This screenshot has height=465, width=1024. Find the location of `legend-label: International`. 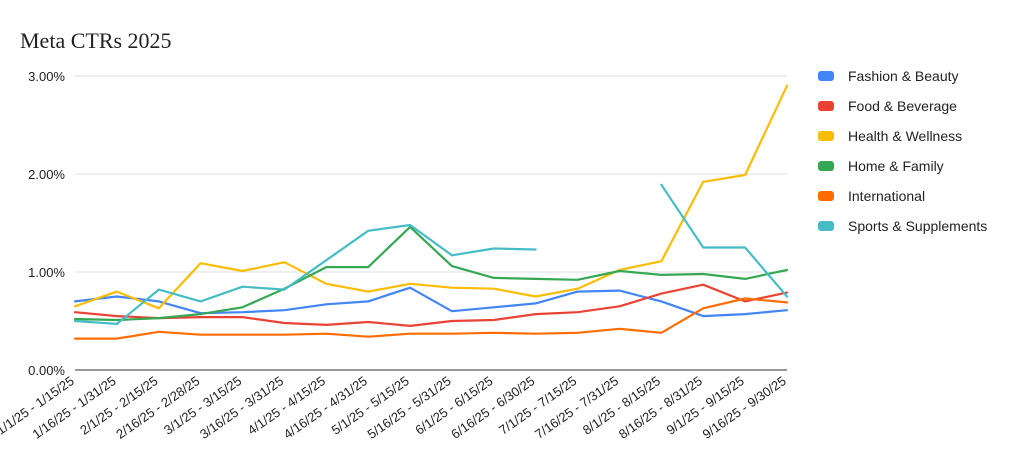

legend-label: International is located at coordinates (886, 196).